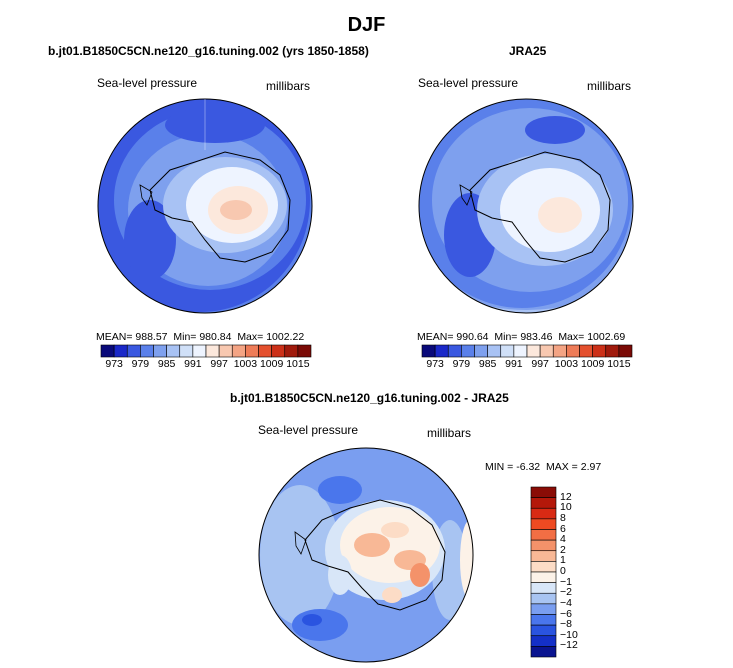 This screenshot has width=733, height=668. Describe the element at coordinates (528, 467) in the screenshot. I see `panel-diff-min-value: -6.32` at that location.